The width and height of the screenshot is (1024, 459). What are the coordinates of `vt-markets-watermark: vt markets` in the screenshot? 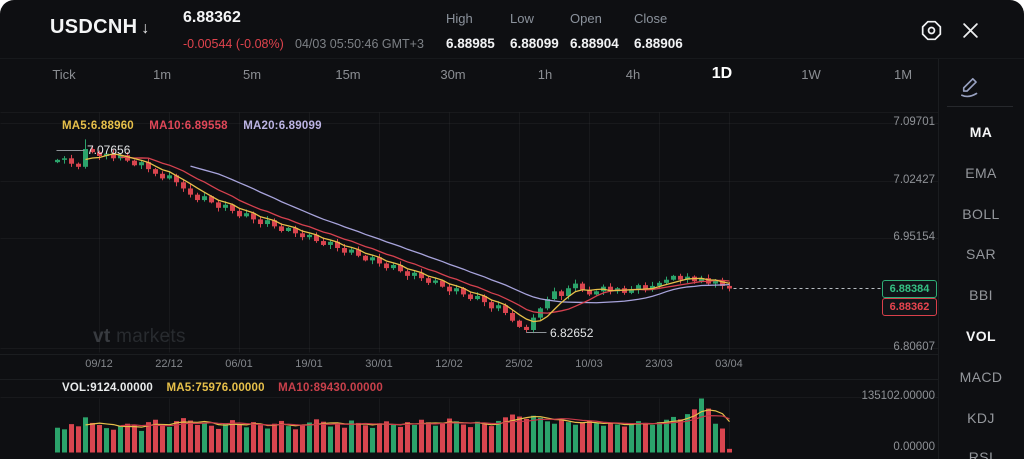 It's located at (139, 336).